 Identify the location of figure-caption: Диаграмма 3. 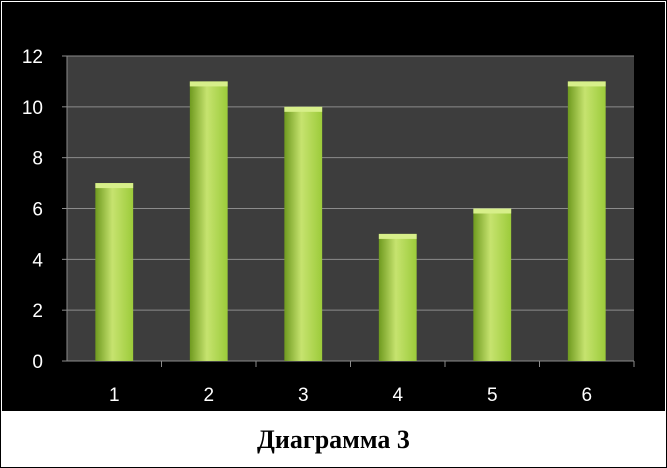
(333, 439).